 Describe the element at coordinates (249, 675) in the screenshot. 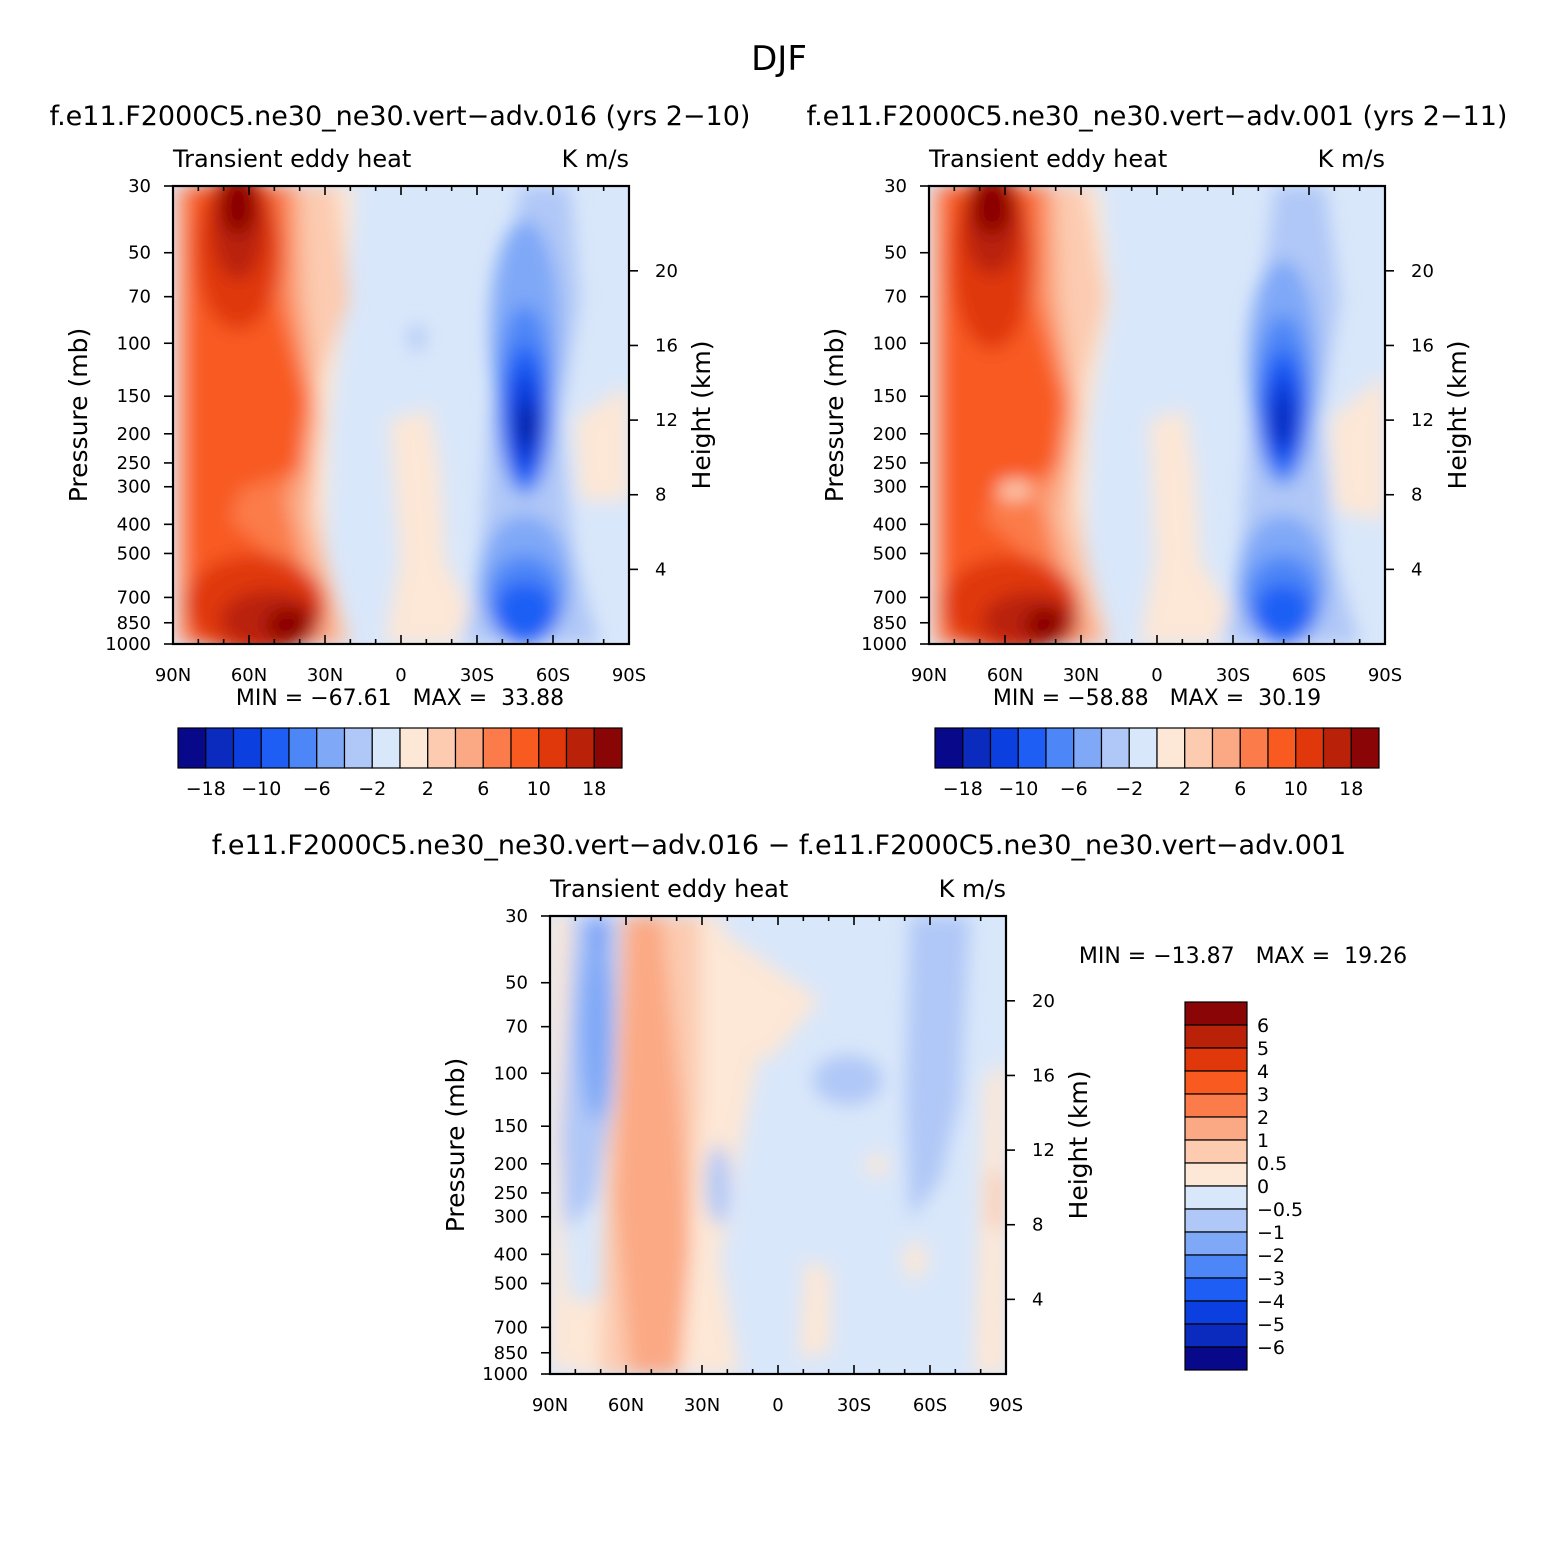

I see `x-tick-label: 60N` at that location.